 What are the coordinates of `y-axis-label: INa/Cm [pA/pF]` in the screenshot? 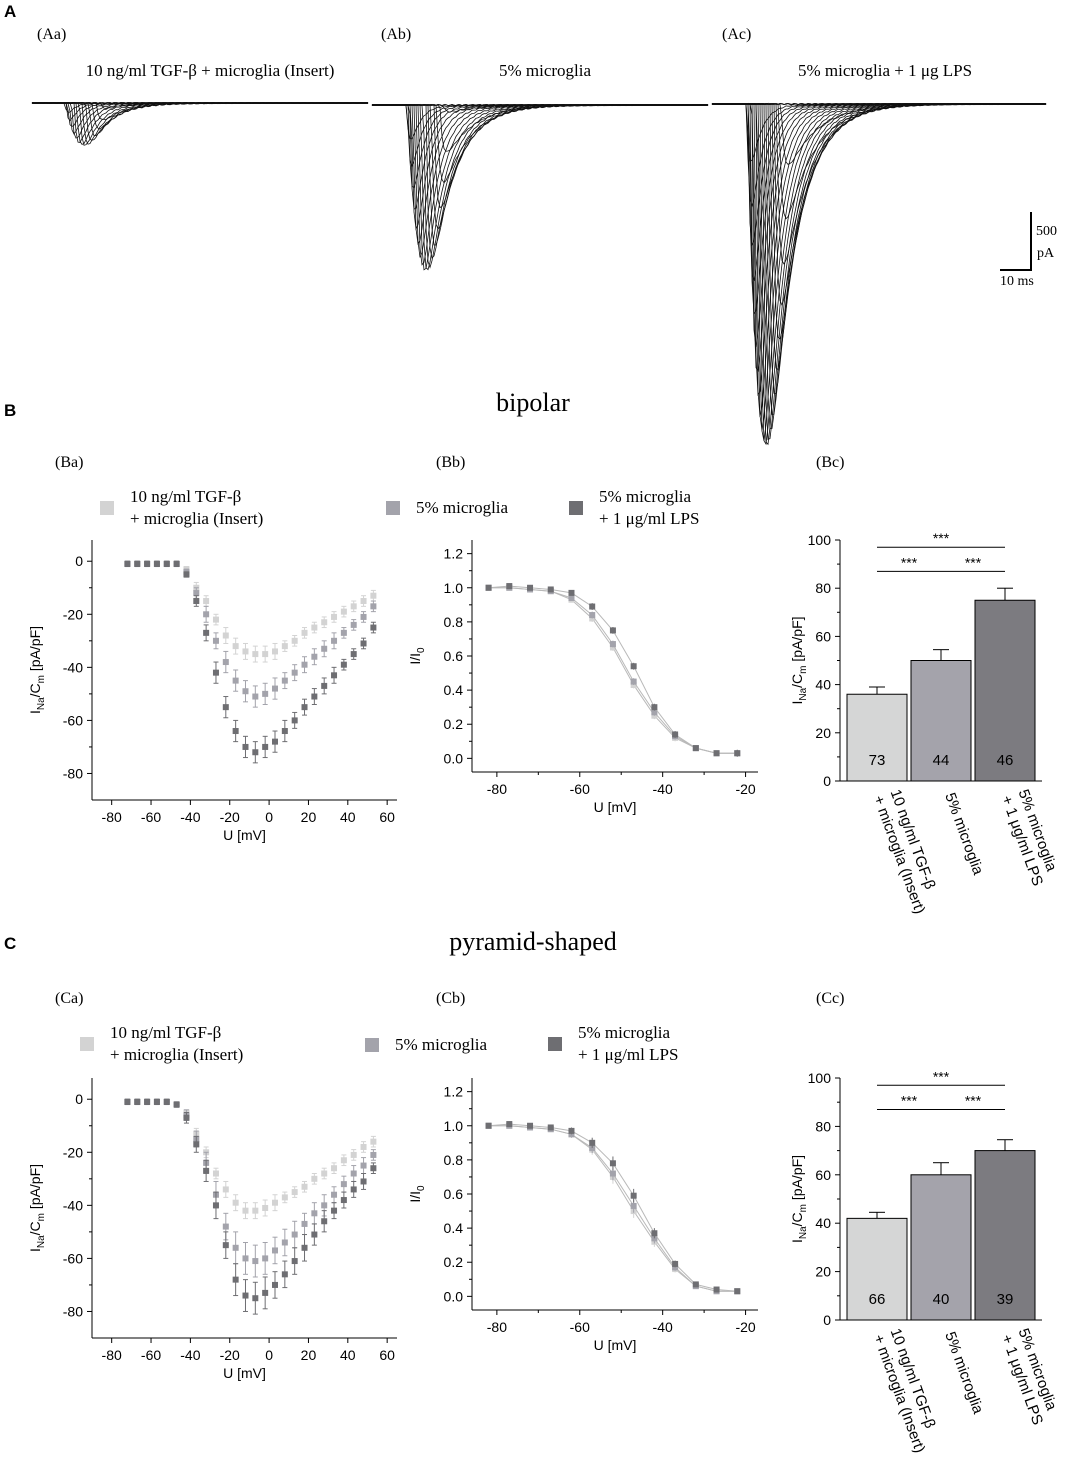 It's located at (37, 1208).